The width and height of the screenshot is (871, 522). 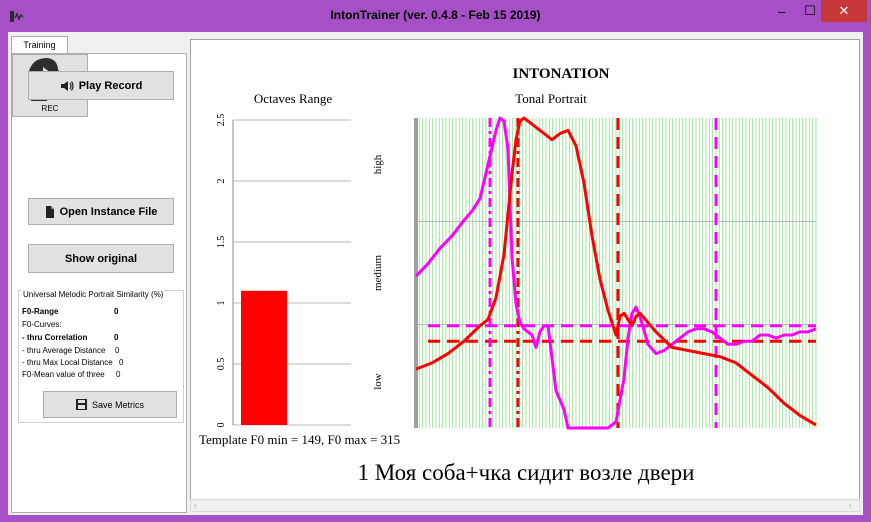 What do you see at coordinates (117, 350) in the screenshot?
I see `avg-distance-value: 0` at bounding box center [117, 350].